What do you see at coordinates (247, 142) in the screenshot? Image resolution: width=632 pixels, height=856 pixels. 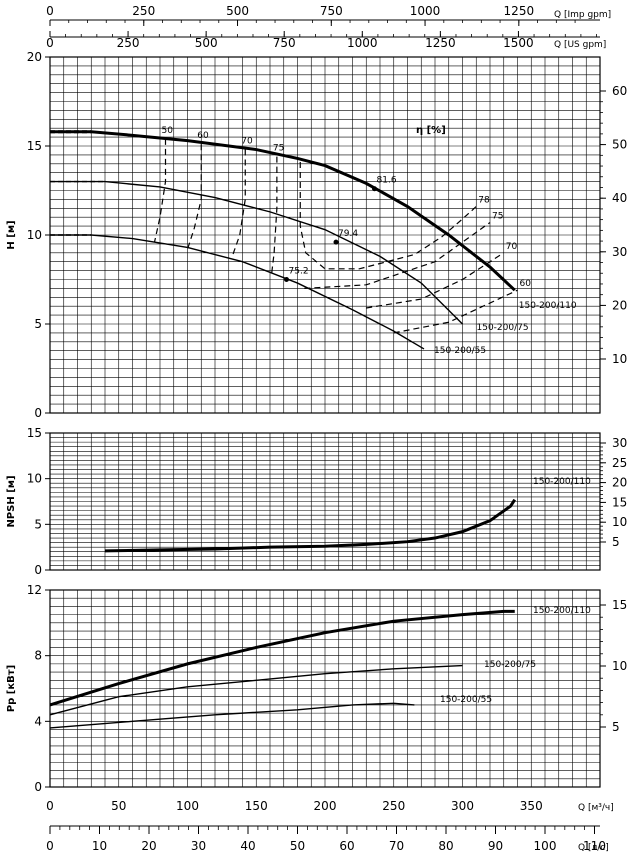 I see `efficiency-label: 70` at bounding box center [247, 142].